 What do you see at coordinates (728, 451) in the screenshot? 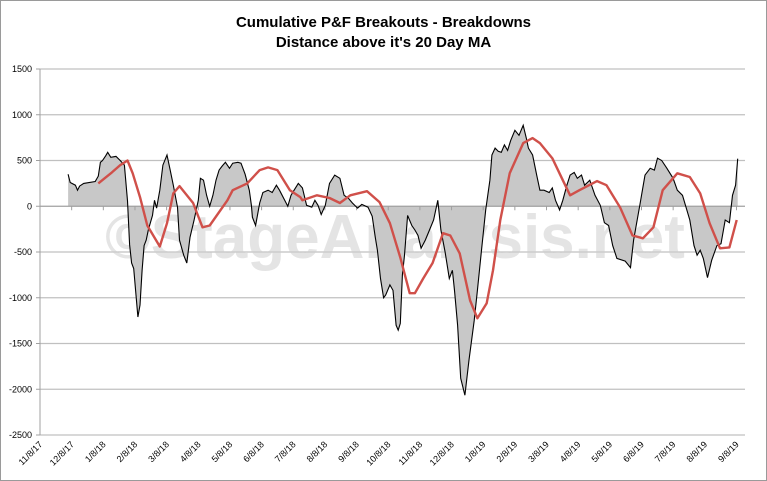
I see `x-tick-label: 9/8/19` at bounding box center [728, 451].